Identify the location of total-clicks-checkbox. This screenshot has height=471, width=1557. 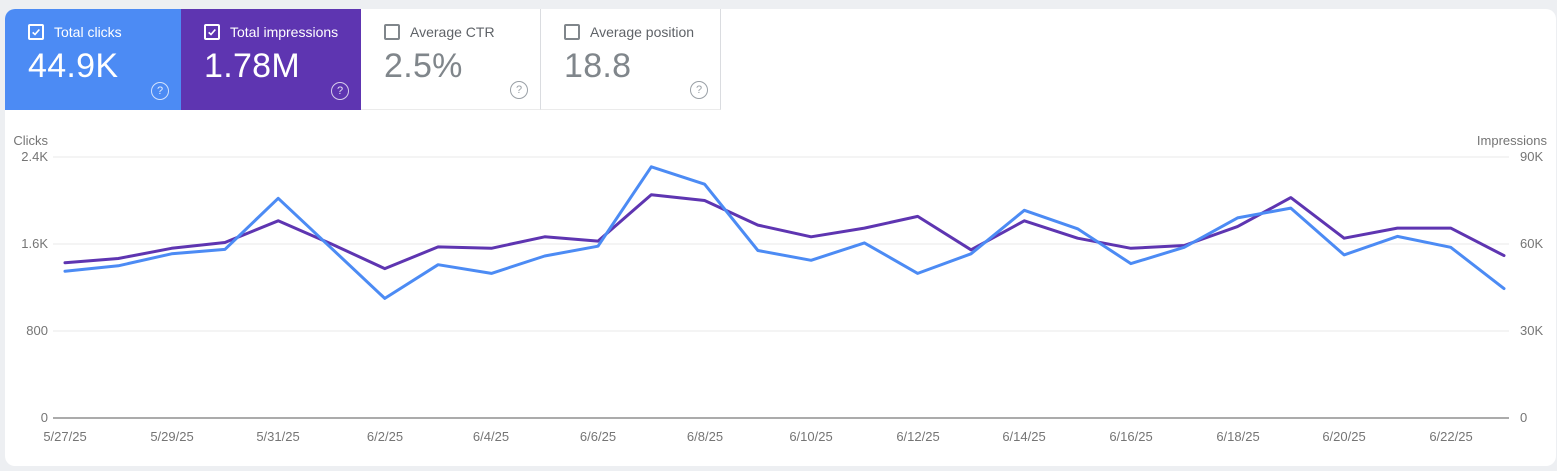
(36, 32).